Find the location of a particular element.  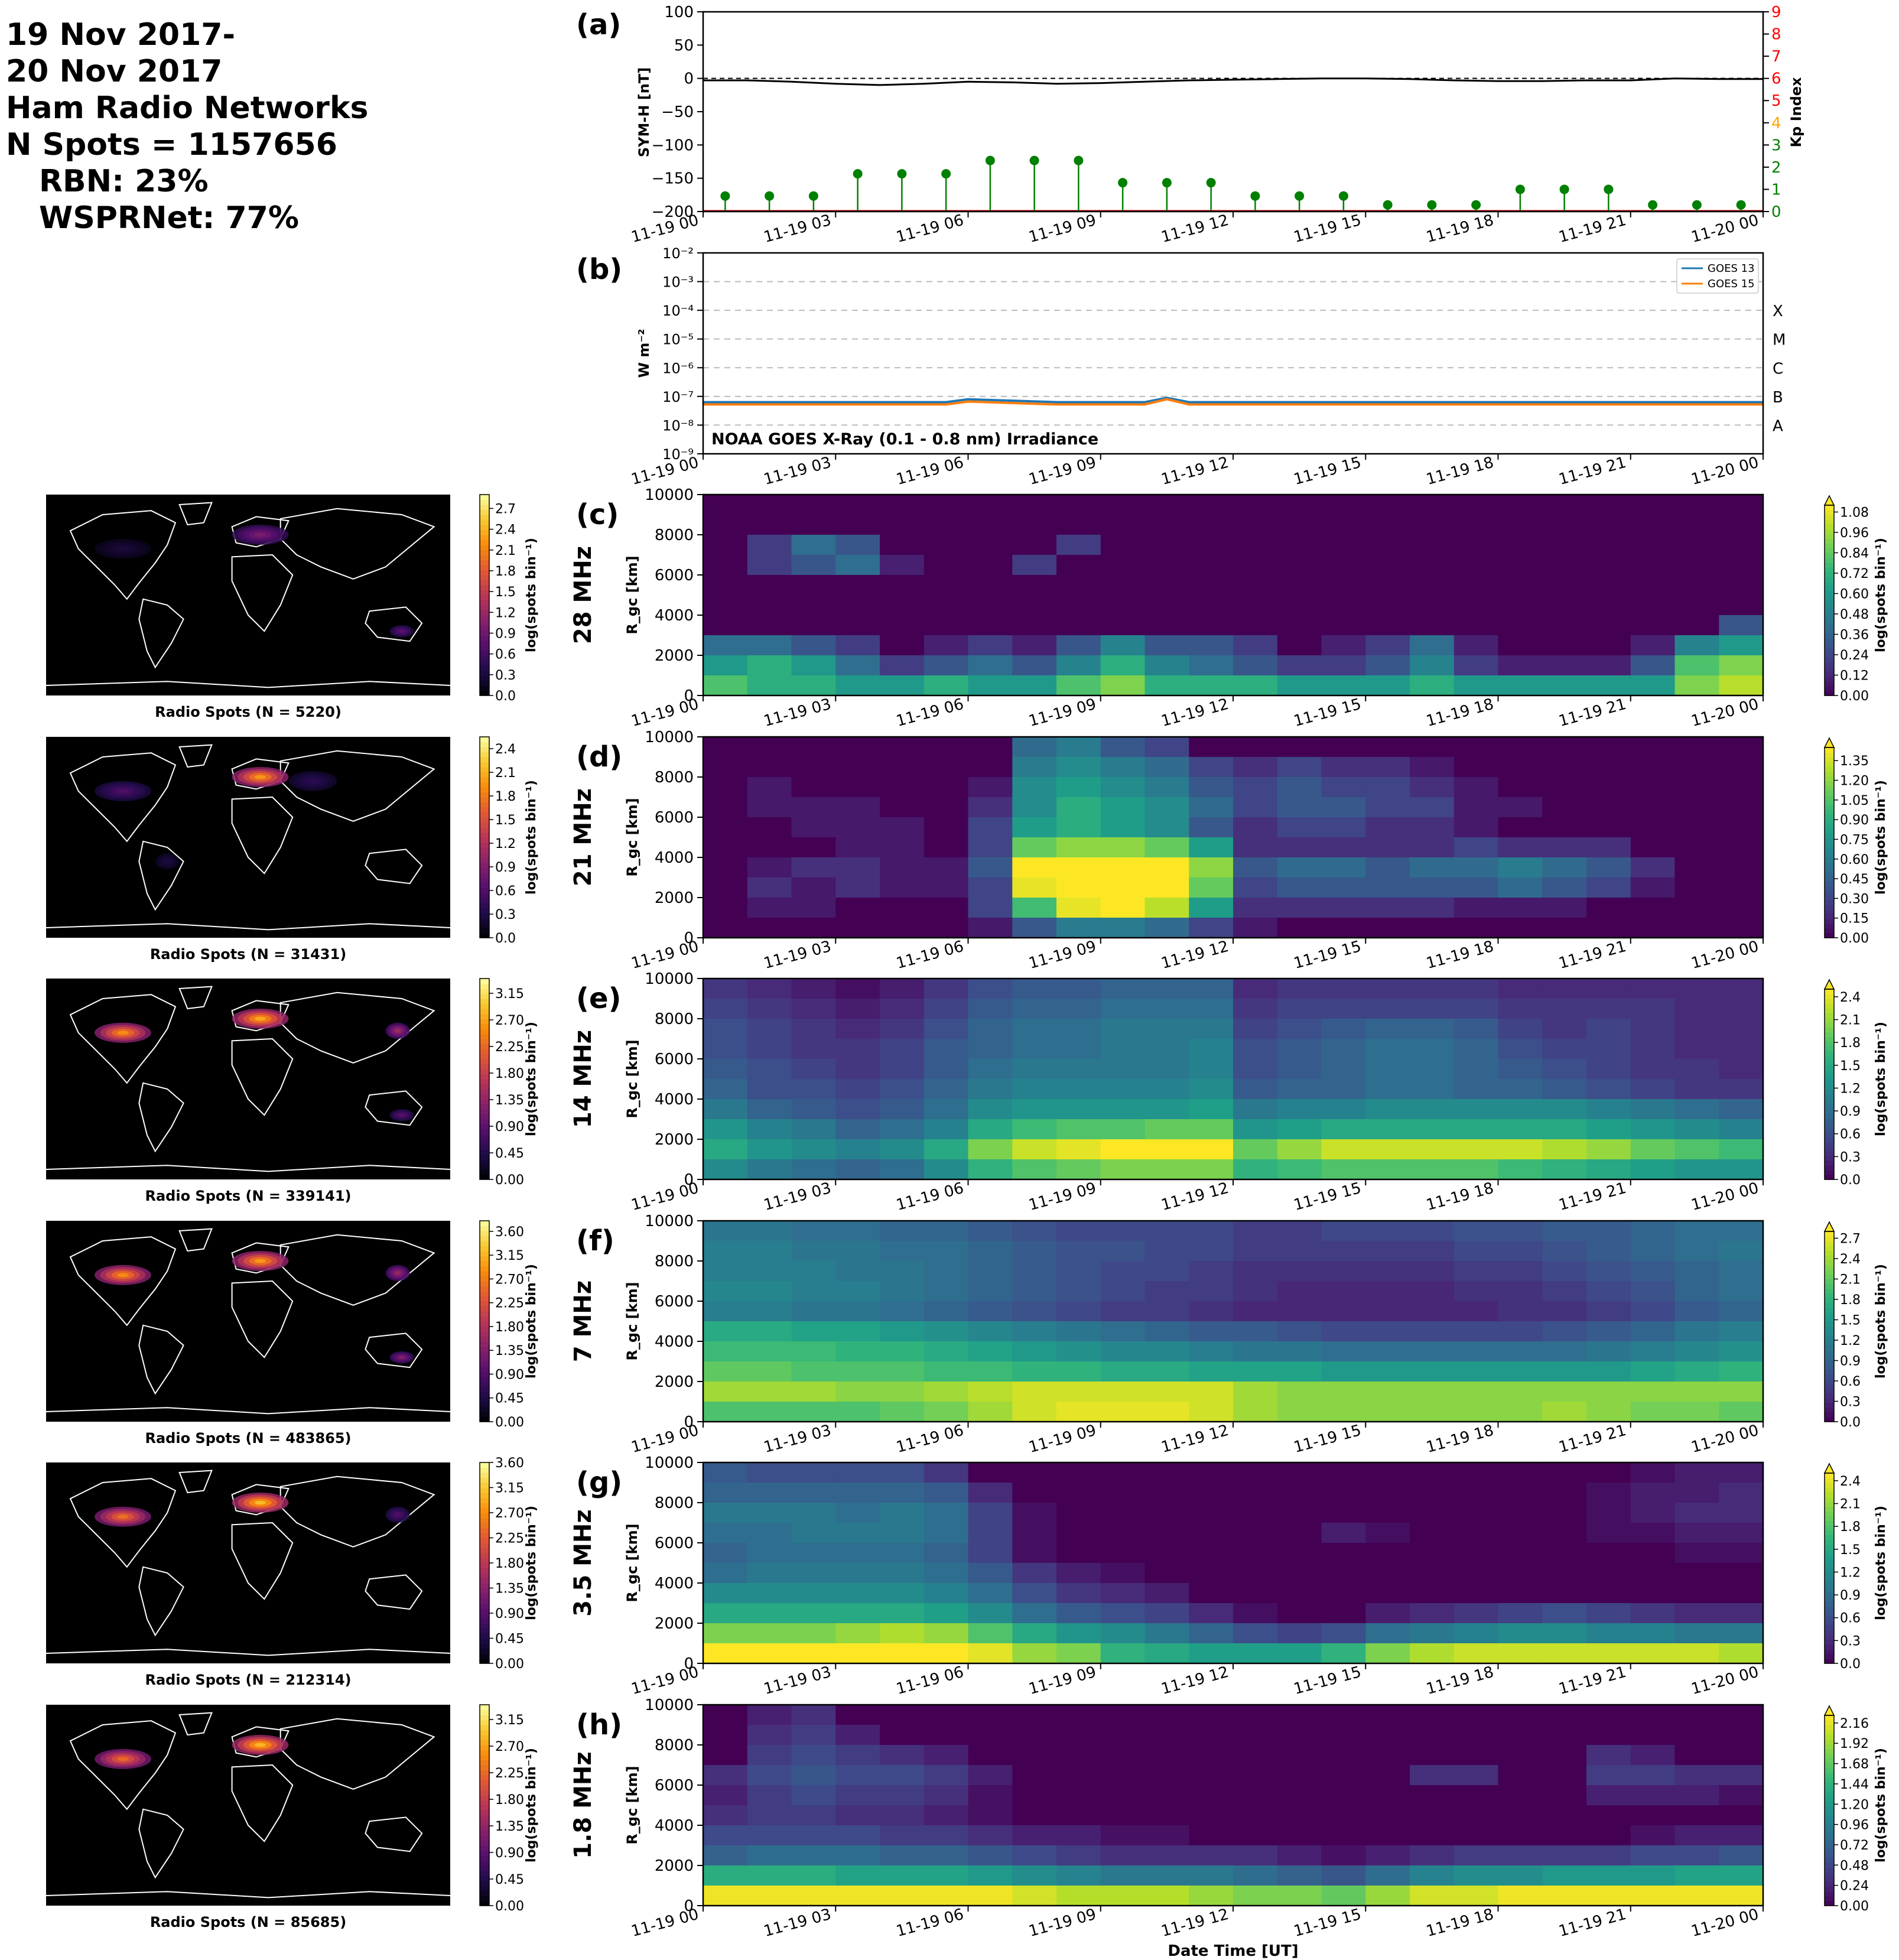

colorbar-extend-arrow is located at coordinates (1829, 984).